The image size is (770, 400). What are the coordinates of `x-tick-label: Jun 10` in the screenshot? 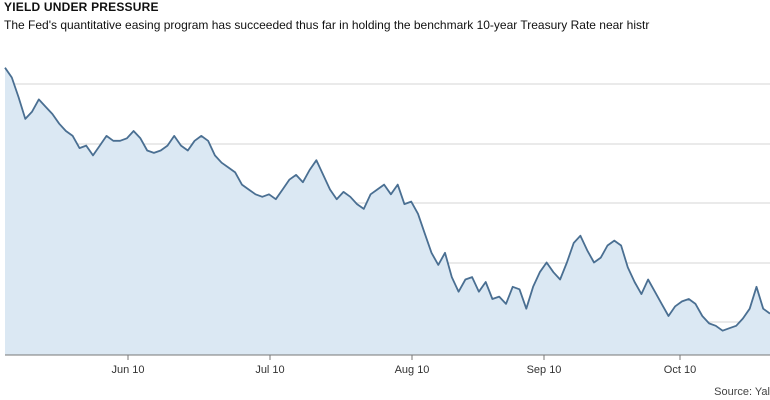 It's located at (127, 370).